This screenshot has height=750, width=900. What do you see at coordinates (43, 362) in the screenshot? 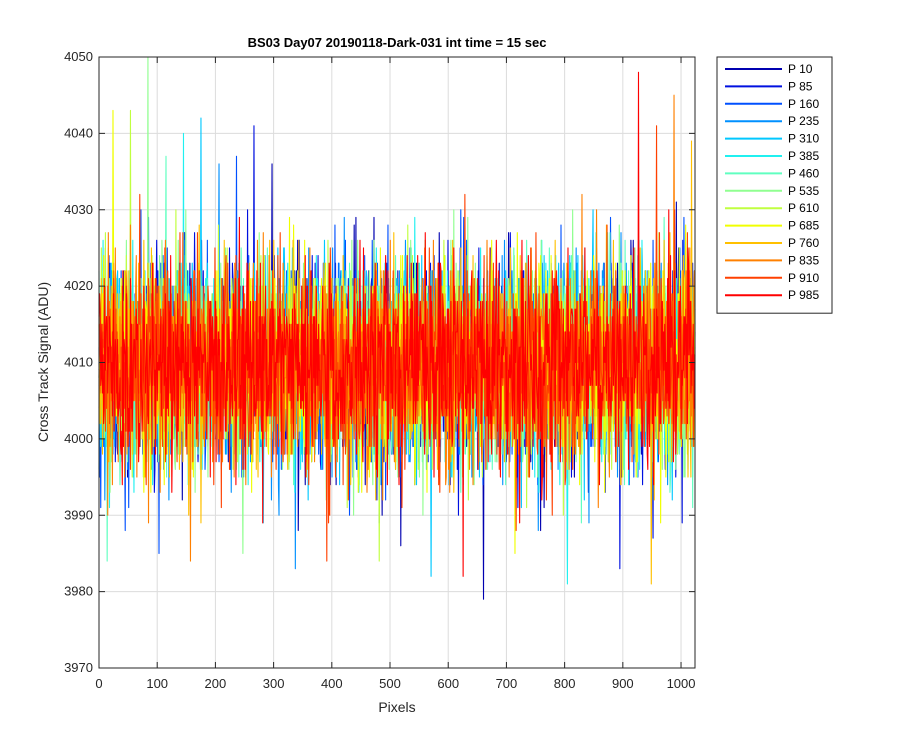
I see `y-axis-label: Cross Track Signal (ADU)` at bounding box center [43, 362].